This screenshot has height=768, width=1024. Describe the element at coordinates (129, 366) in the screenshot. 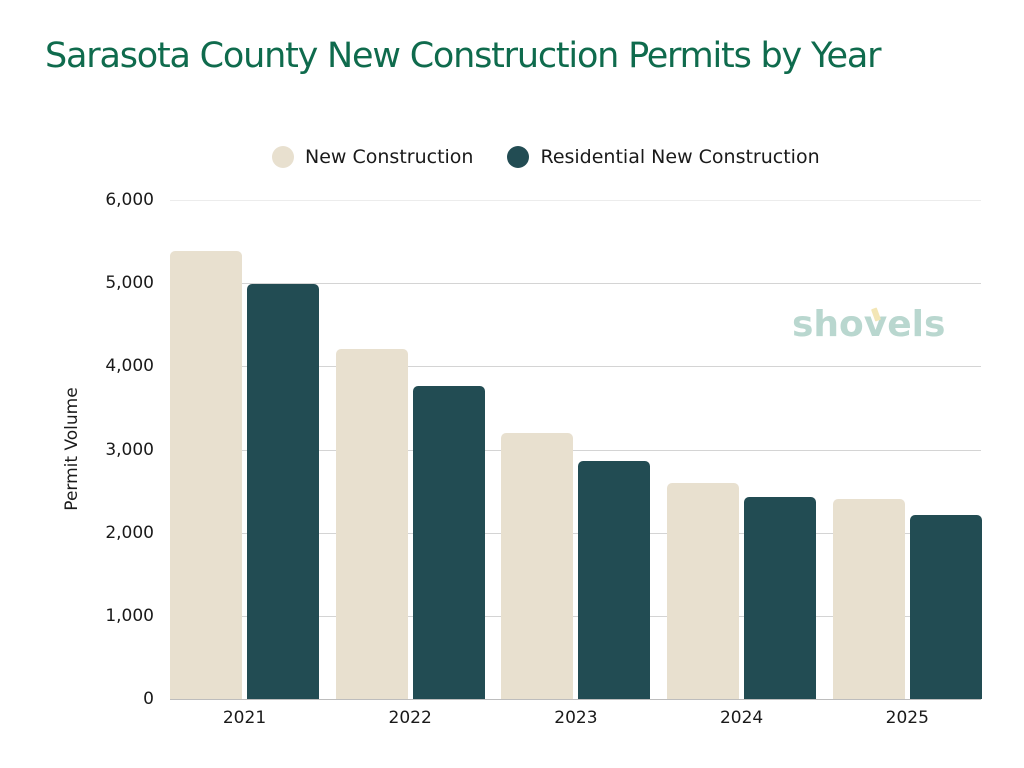

I see `y-tick-label: 4,000` at that location.